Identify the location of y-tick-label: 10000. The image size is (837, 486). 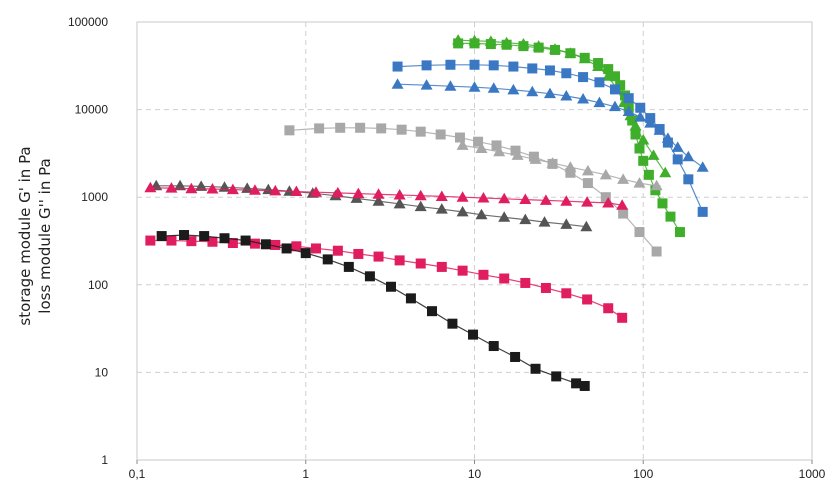
(92, 110).